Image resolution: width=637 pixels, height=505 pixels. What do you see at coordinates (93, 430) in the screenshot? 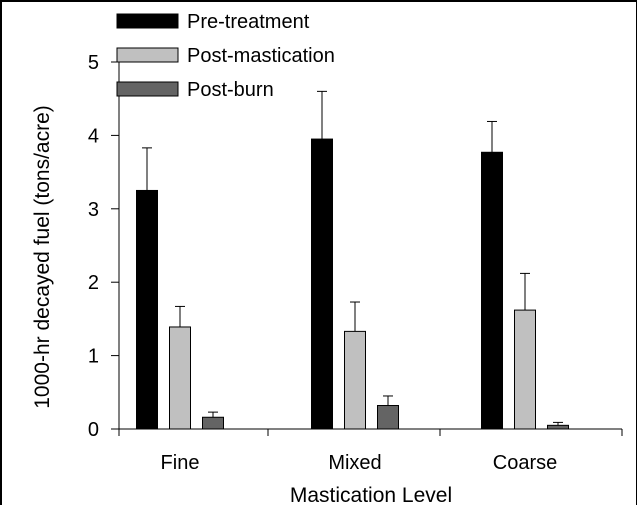
I see `y-tick-label: 0` at bounding box center [93, 430].